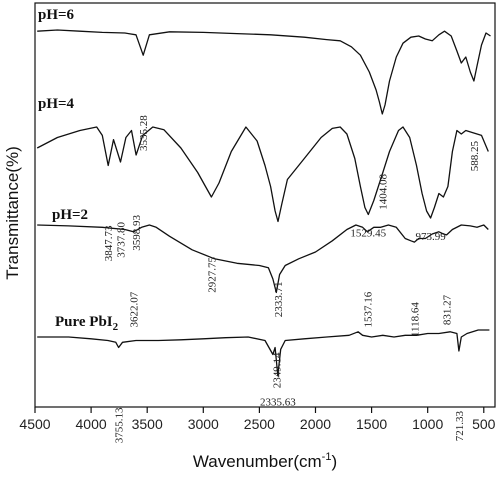 This screenshot has height=477, width=499. I want to click on peak-label: 3755.13, so click(120, 425).